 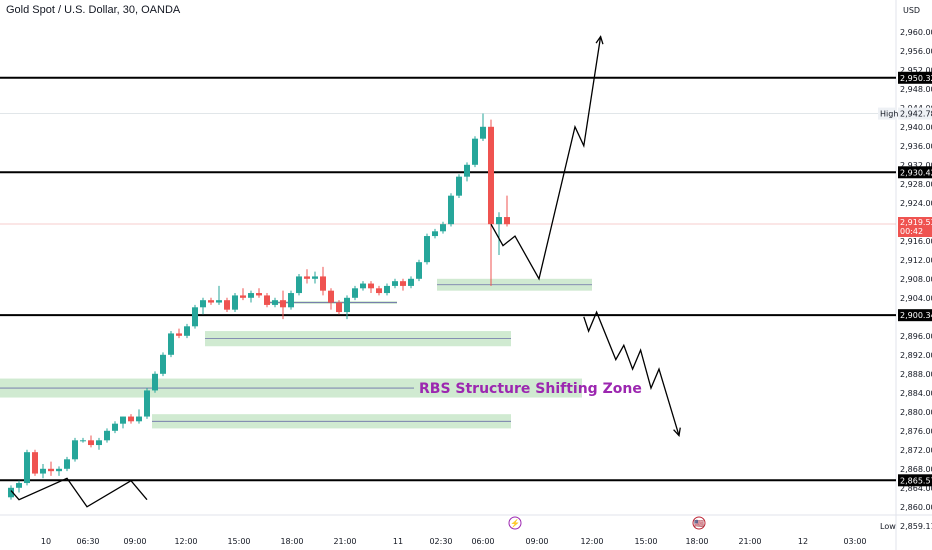 I want to click on x-tick-label: 21:00, so click(x=749, y=541).